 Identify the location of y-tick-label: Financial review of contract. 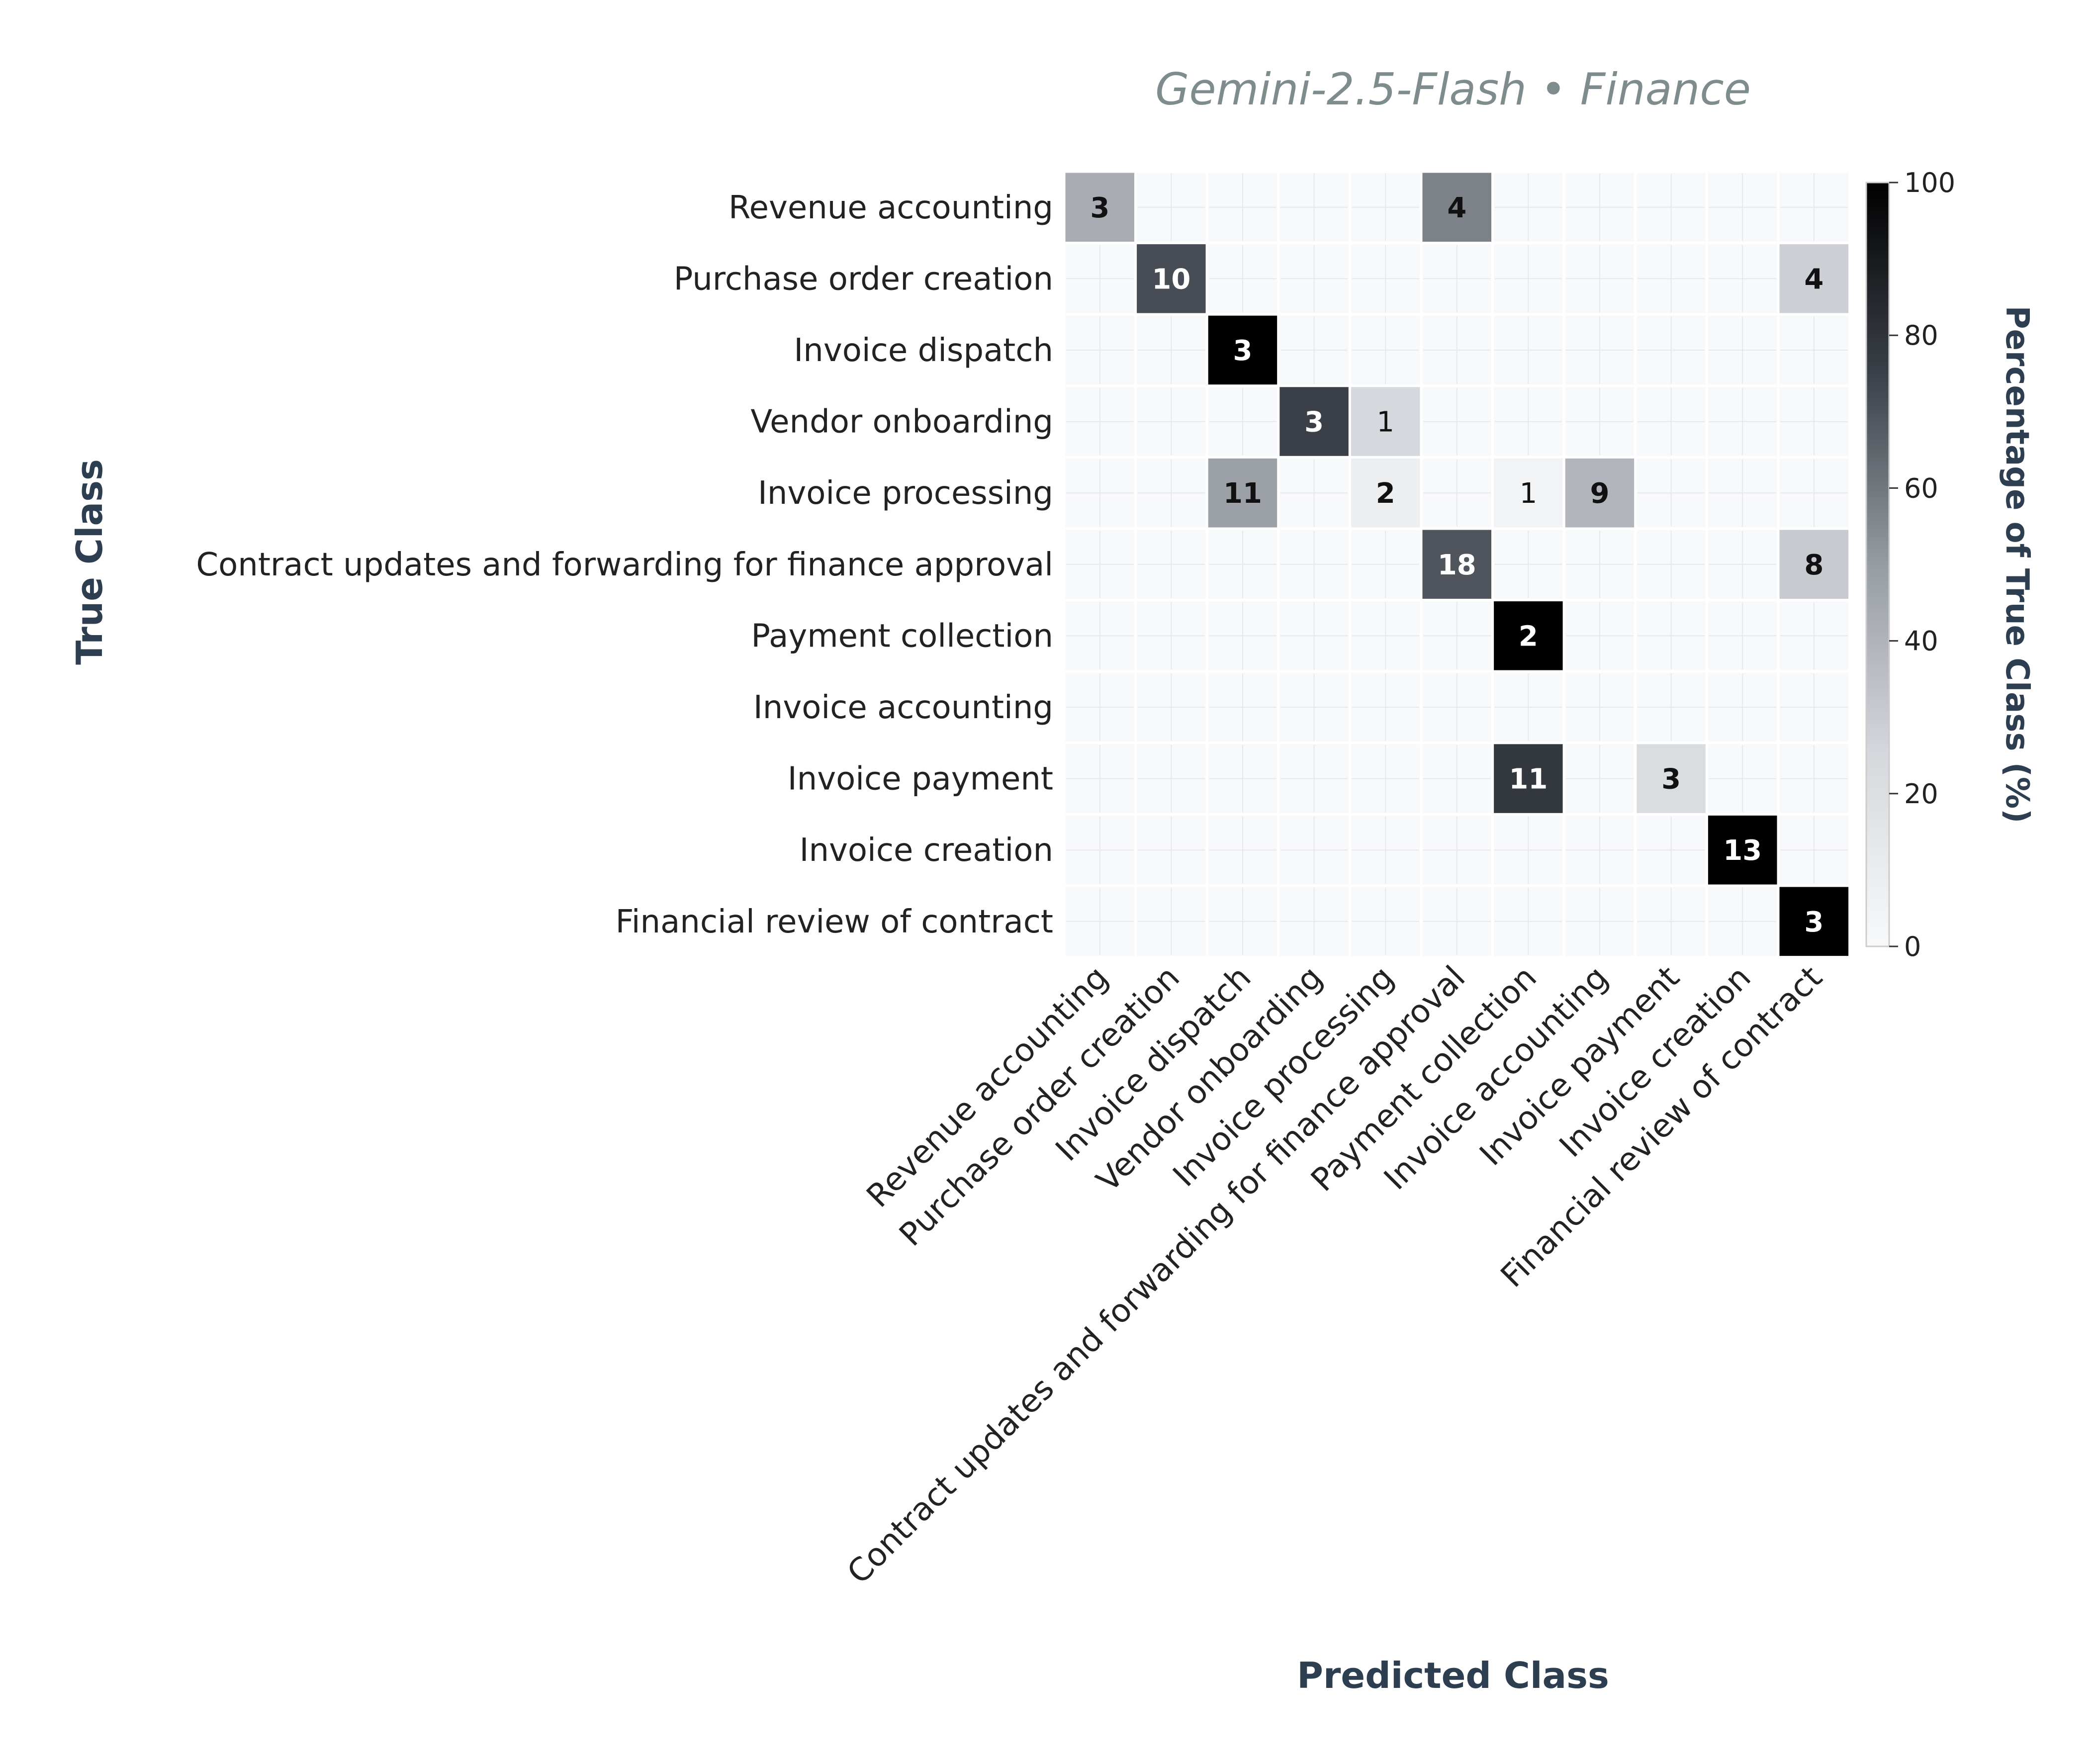
(834, 922).